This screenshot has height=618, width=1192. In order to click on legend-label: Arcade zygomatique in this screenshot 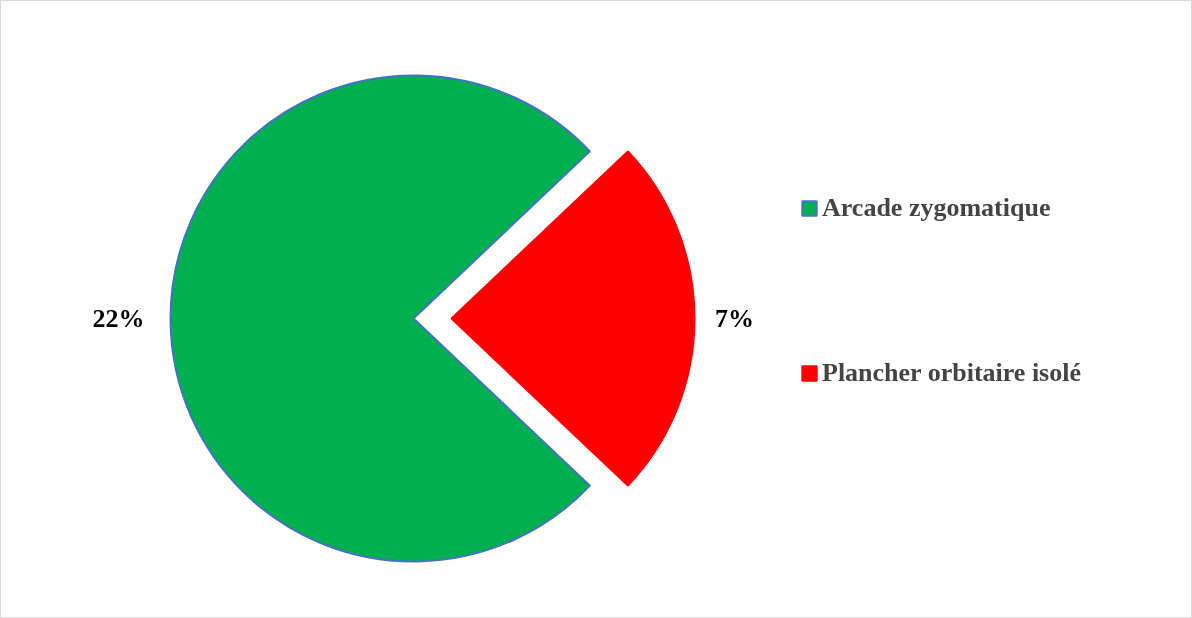, I will do `click(936, 208)`.